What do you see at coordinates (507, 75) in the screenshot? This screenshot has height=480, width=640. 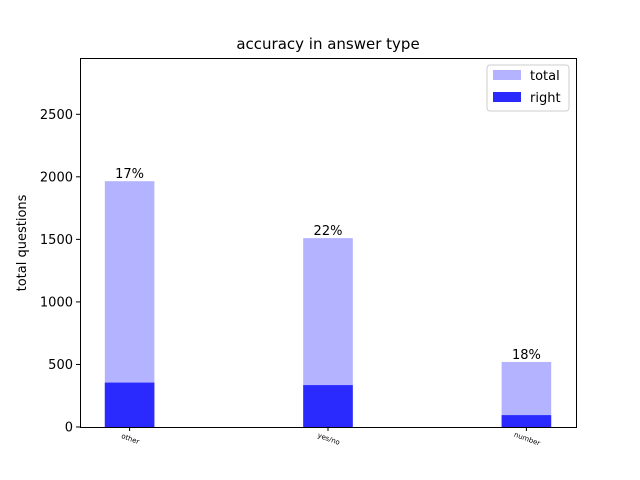 I see `legend-swatch-total` at bounding box center [507, 75].